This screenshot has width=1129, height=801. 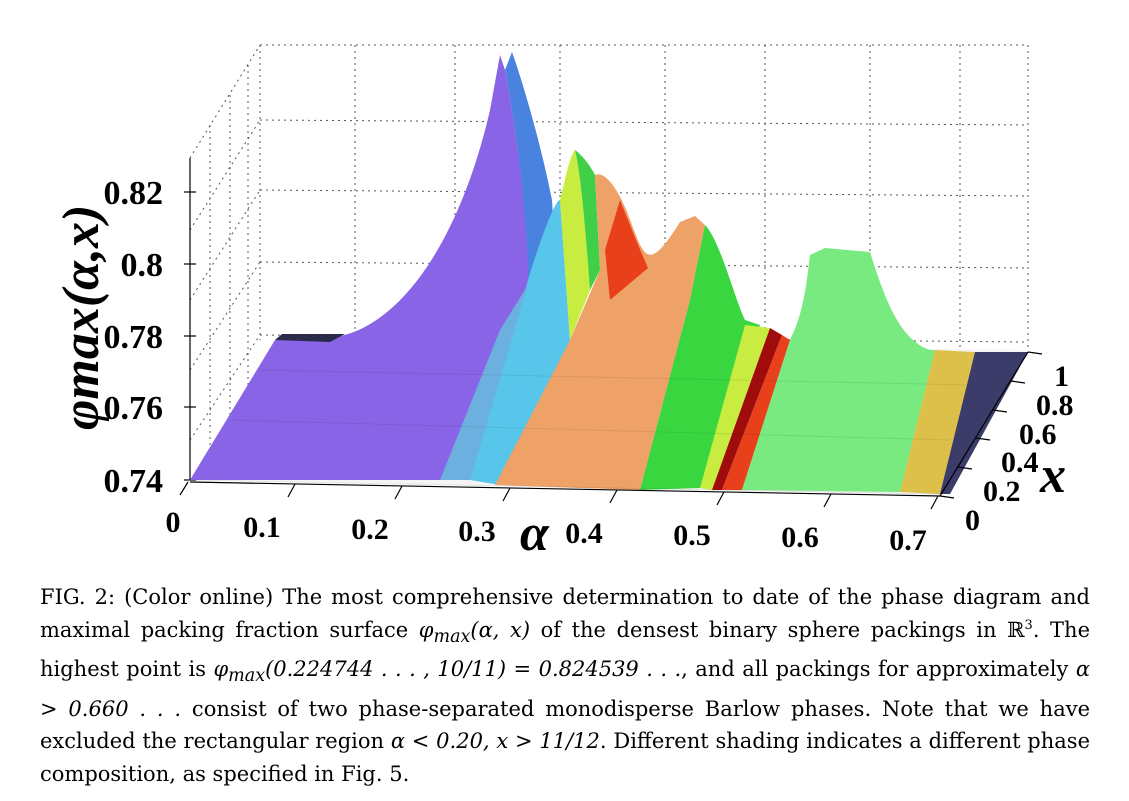 I want to click on surface-lightblue-region, so click(x=484, y=382).